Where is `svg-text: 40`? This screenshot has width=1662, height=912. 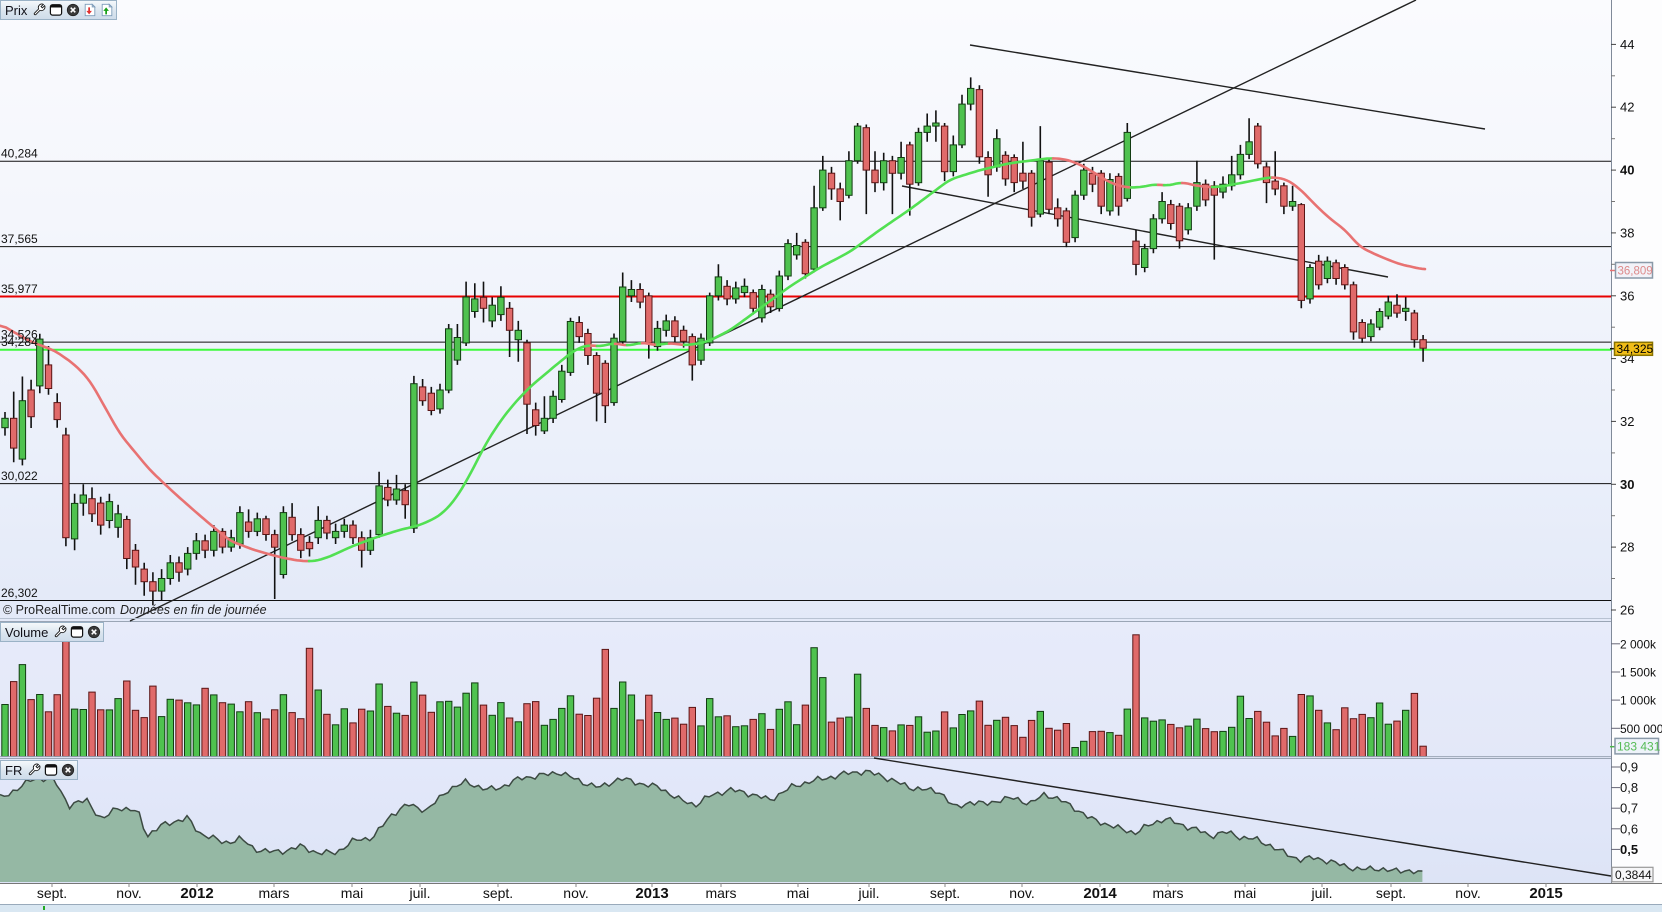
svg-text: 40 is located at coordinates (1627, 170).